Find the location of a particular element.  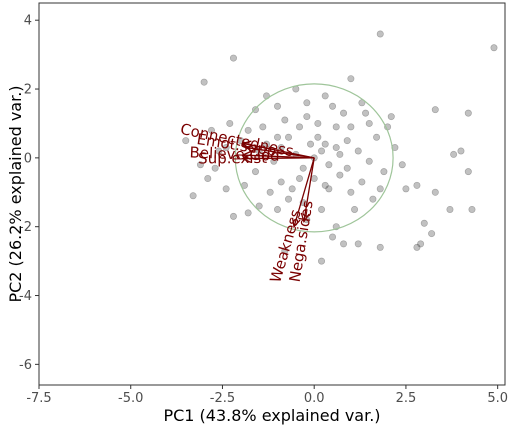

loading-arrow-sup-exist is located at coordinates (278, 158).